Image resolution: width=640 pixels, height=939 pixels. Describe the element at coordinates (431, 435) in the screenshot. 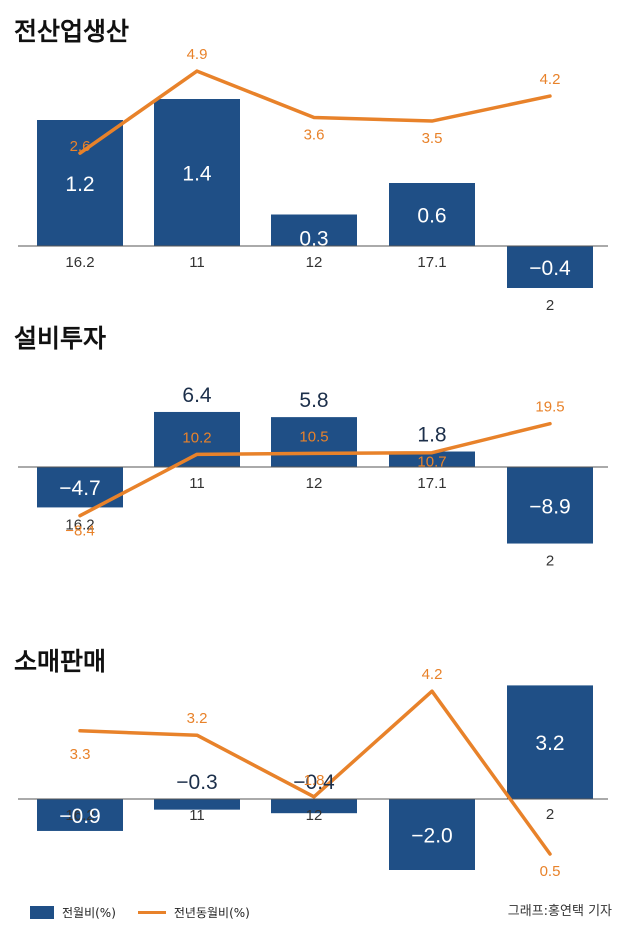

I see `bar-value-label: 1.8` at that location.